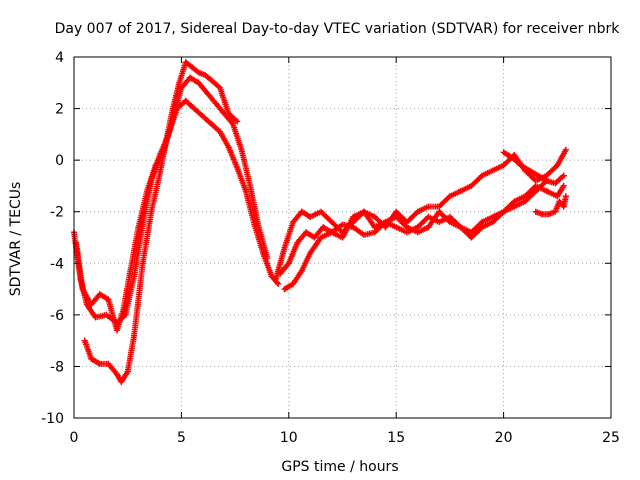 The width and height of the screenshot is (640, 480). What do you see at coordinates (74, 438) in the screenshot?
I see `x-tick-label: 0` at bounding box center [74, 438].